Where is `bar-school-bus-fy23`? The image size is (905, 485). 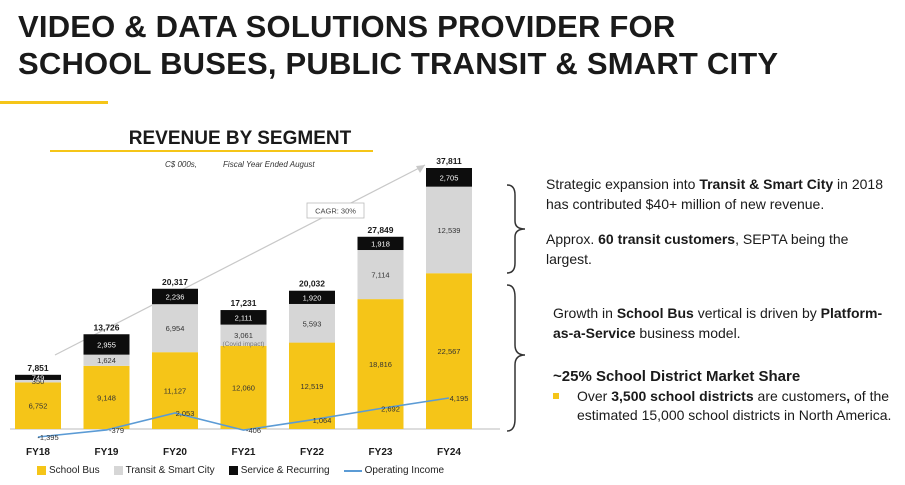
bar-school-bus-fy23 is located at coordinates (380, 364).